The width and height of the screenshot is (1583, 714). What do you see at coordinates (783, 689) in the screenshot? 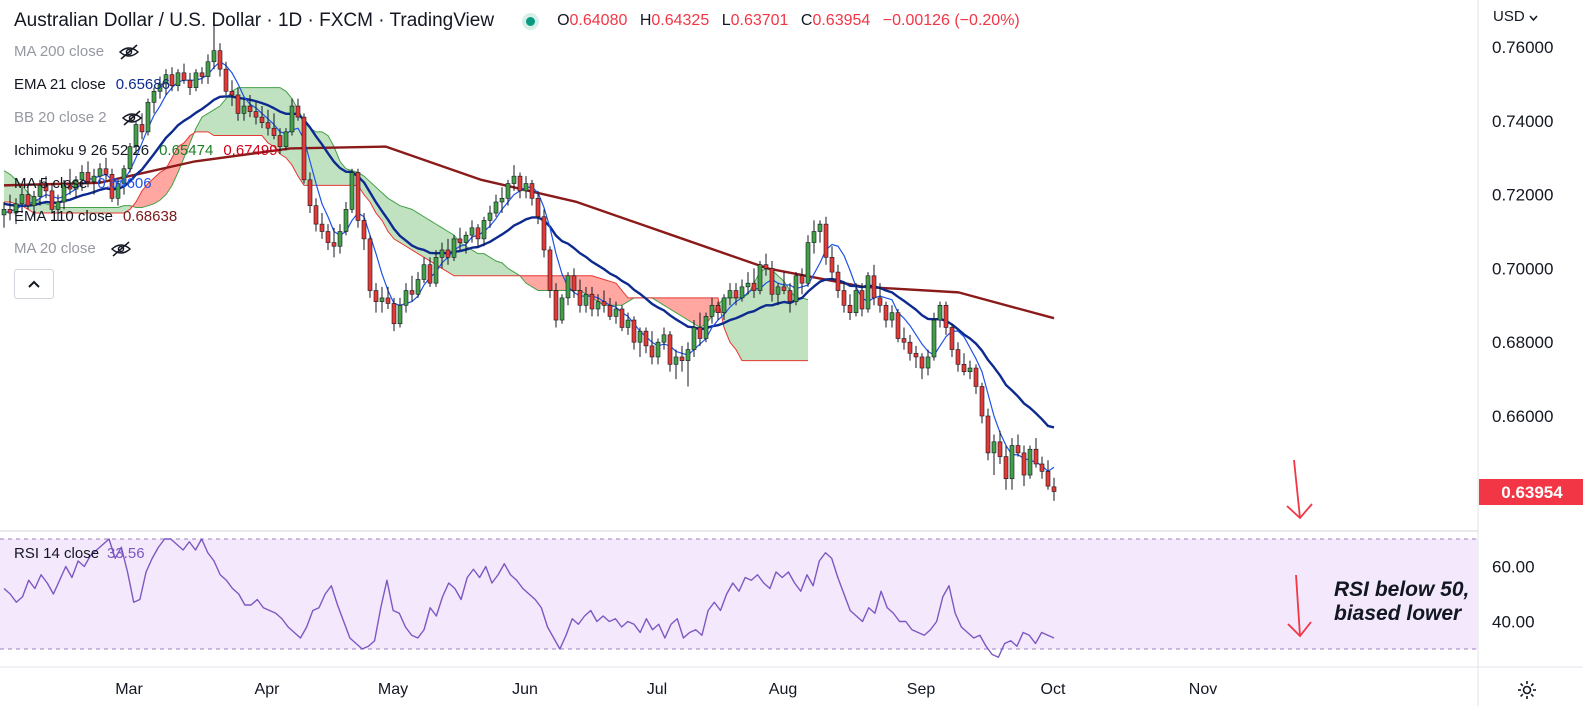
I see `time-tick-label: Aug` at bounding box center [783, 689].